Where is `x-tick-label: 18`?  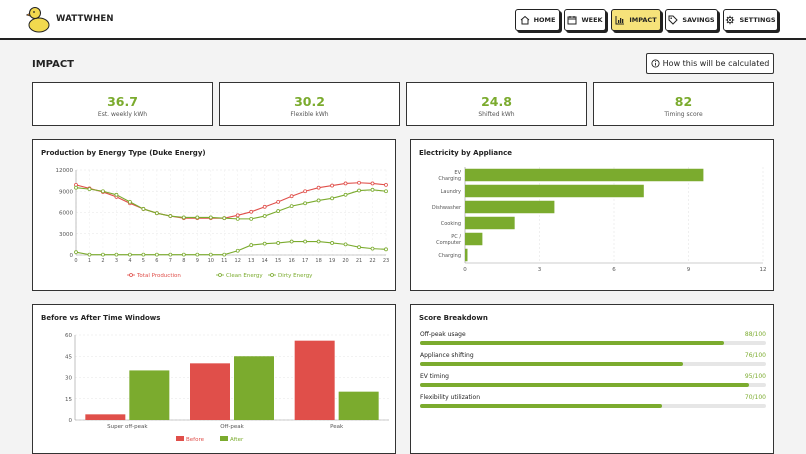
x-tick-label: 18 is located at coordinates (318, 261).